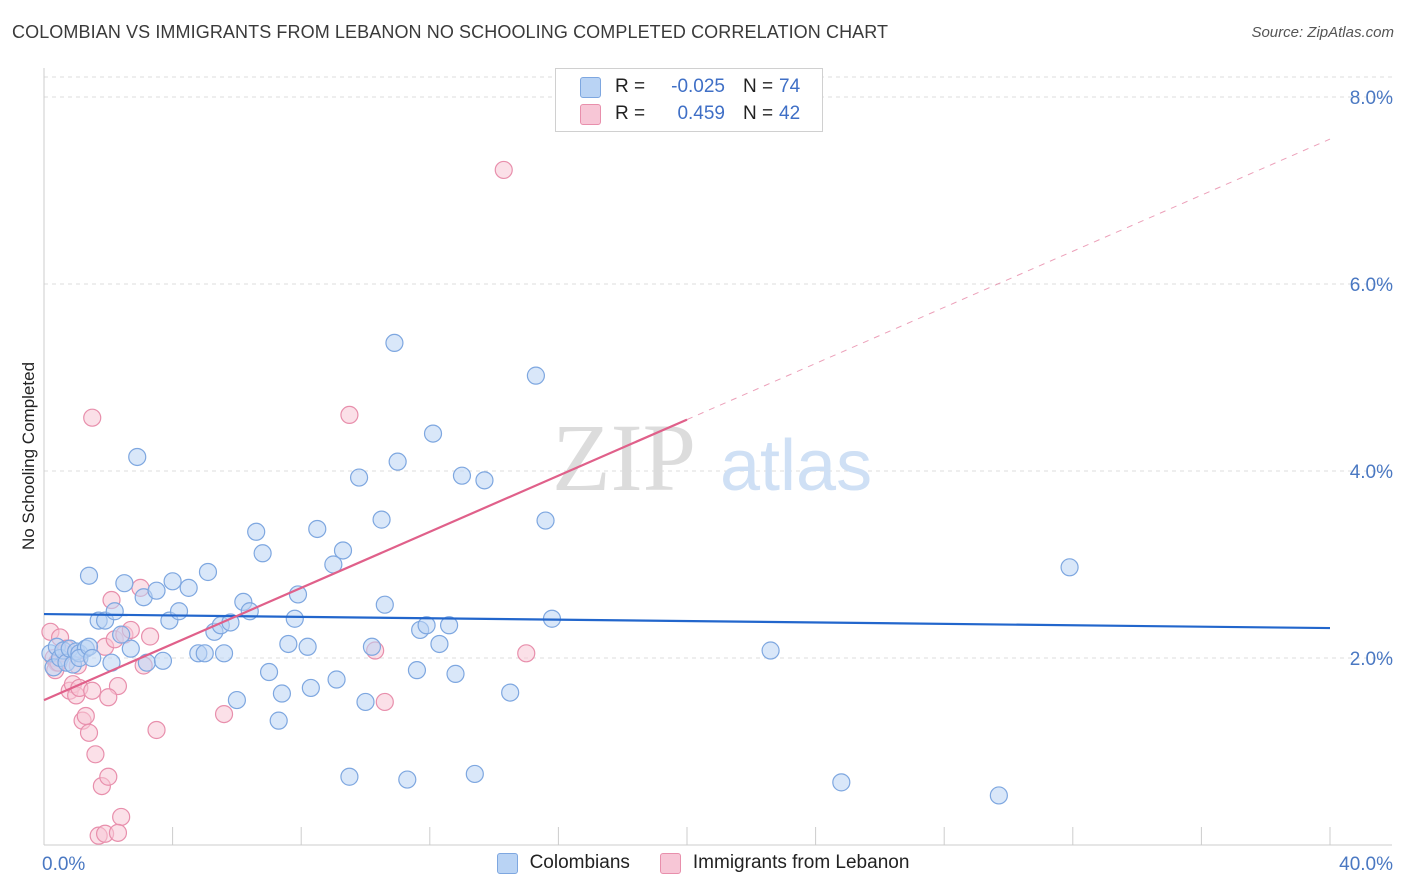  Describe the element at coordinates (1366, 864) in the screenshot. I see `x-tick-label: 40.0%` at that location.